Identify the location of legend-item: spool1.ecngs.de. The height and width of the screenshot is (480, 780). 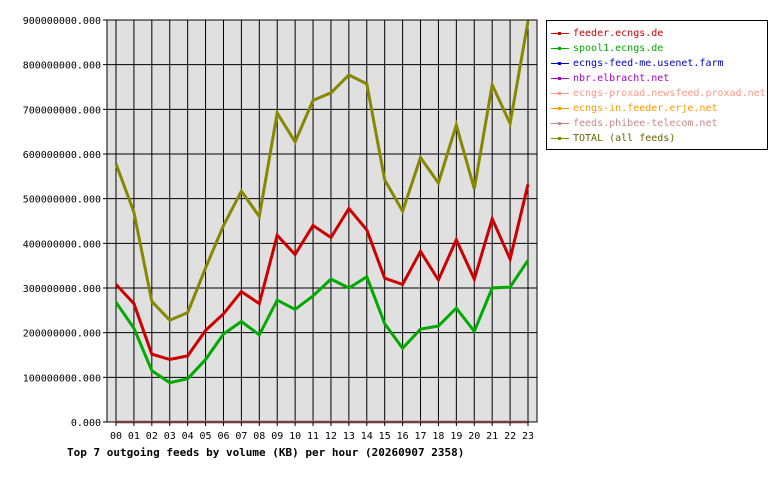
(659, 48).